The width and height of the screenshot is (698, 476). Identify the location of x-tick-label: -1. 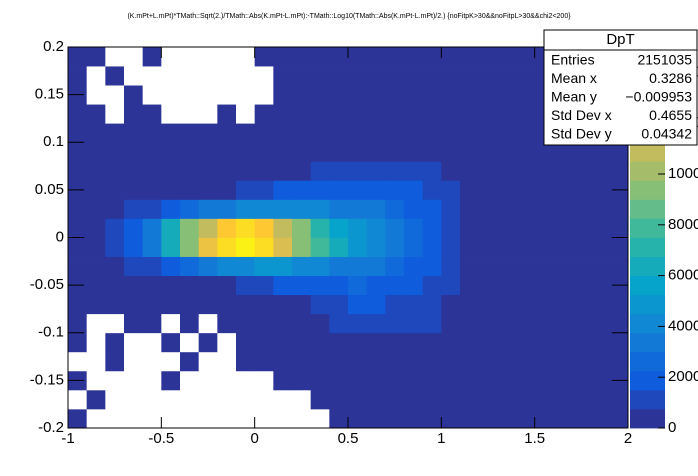
(67, 438).